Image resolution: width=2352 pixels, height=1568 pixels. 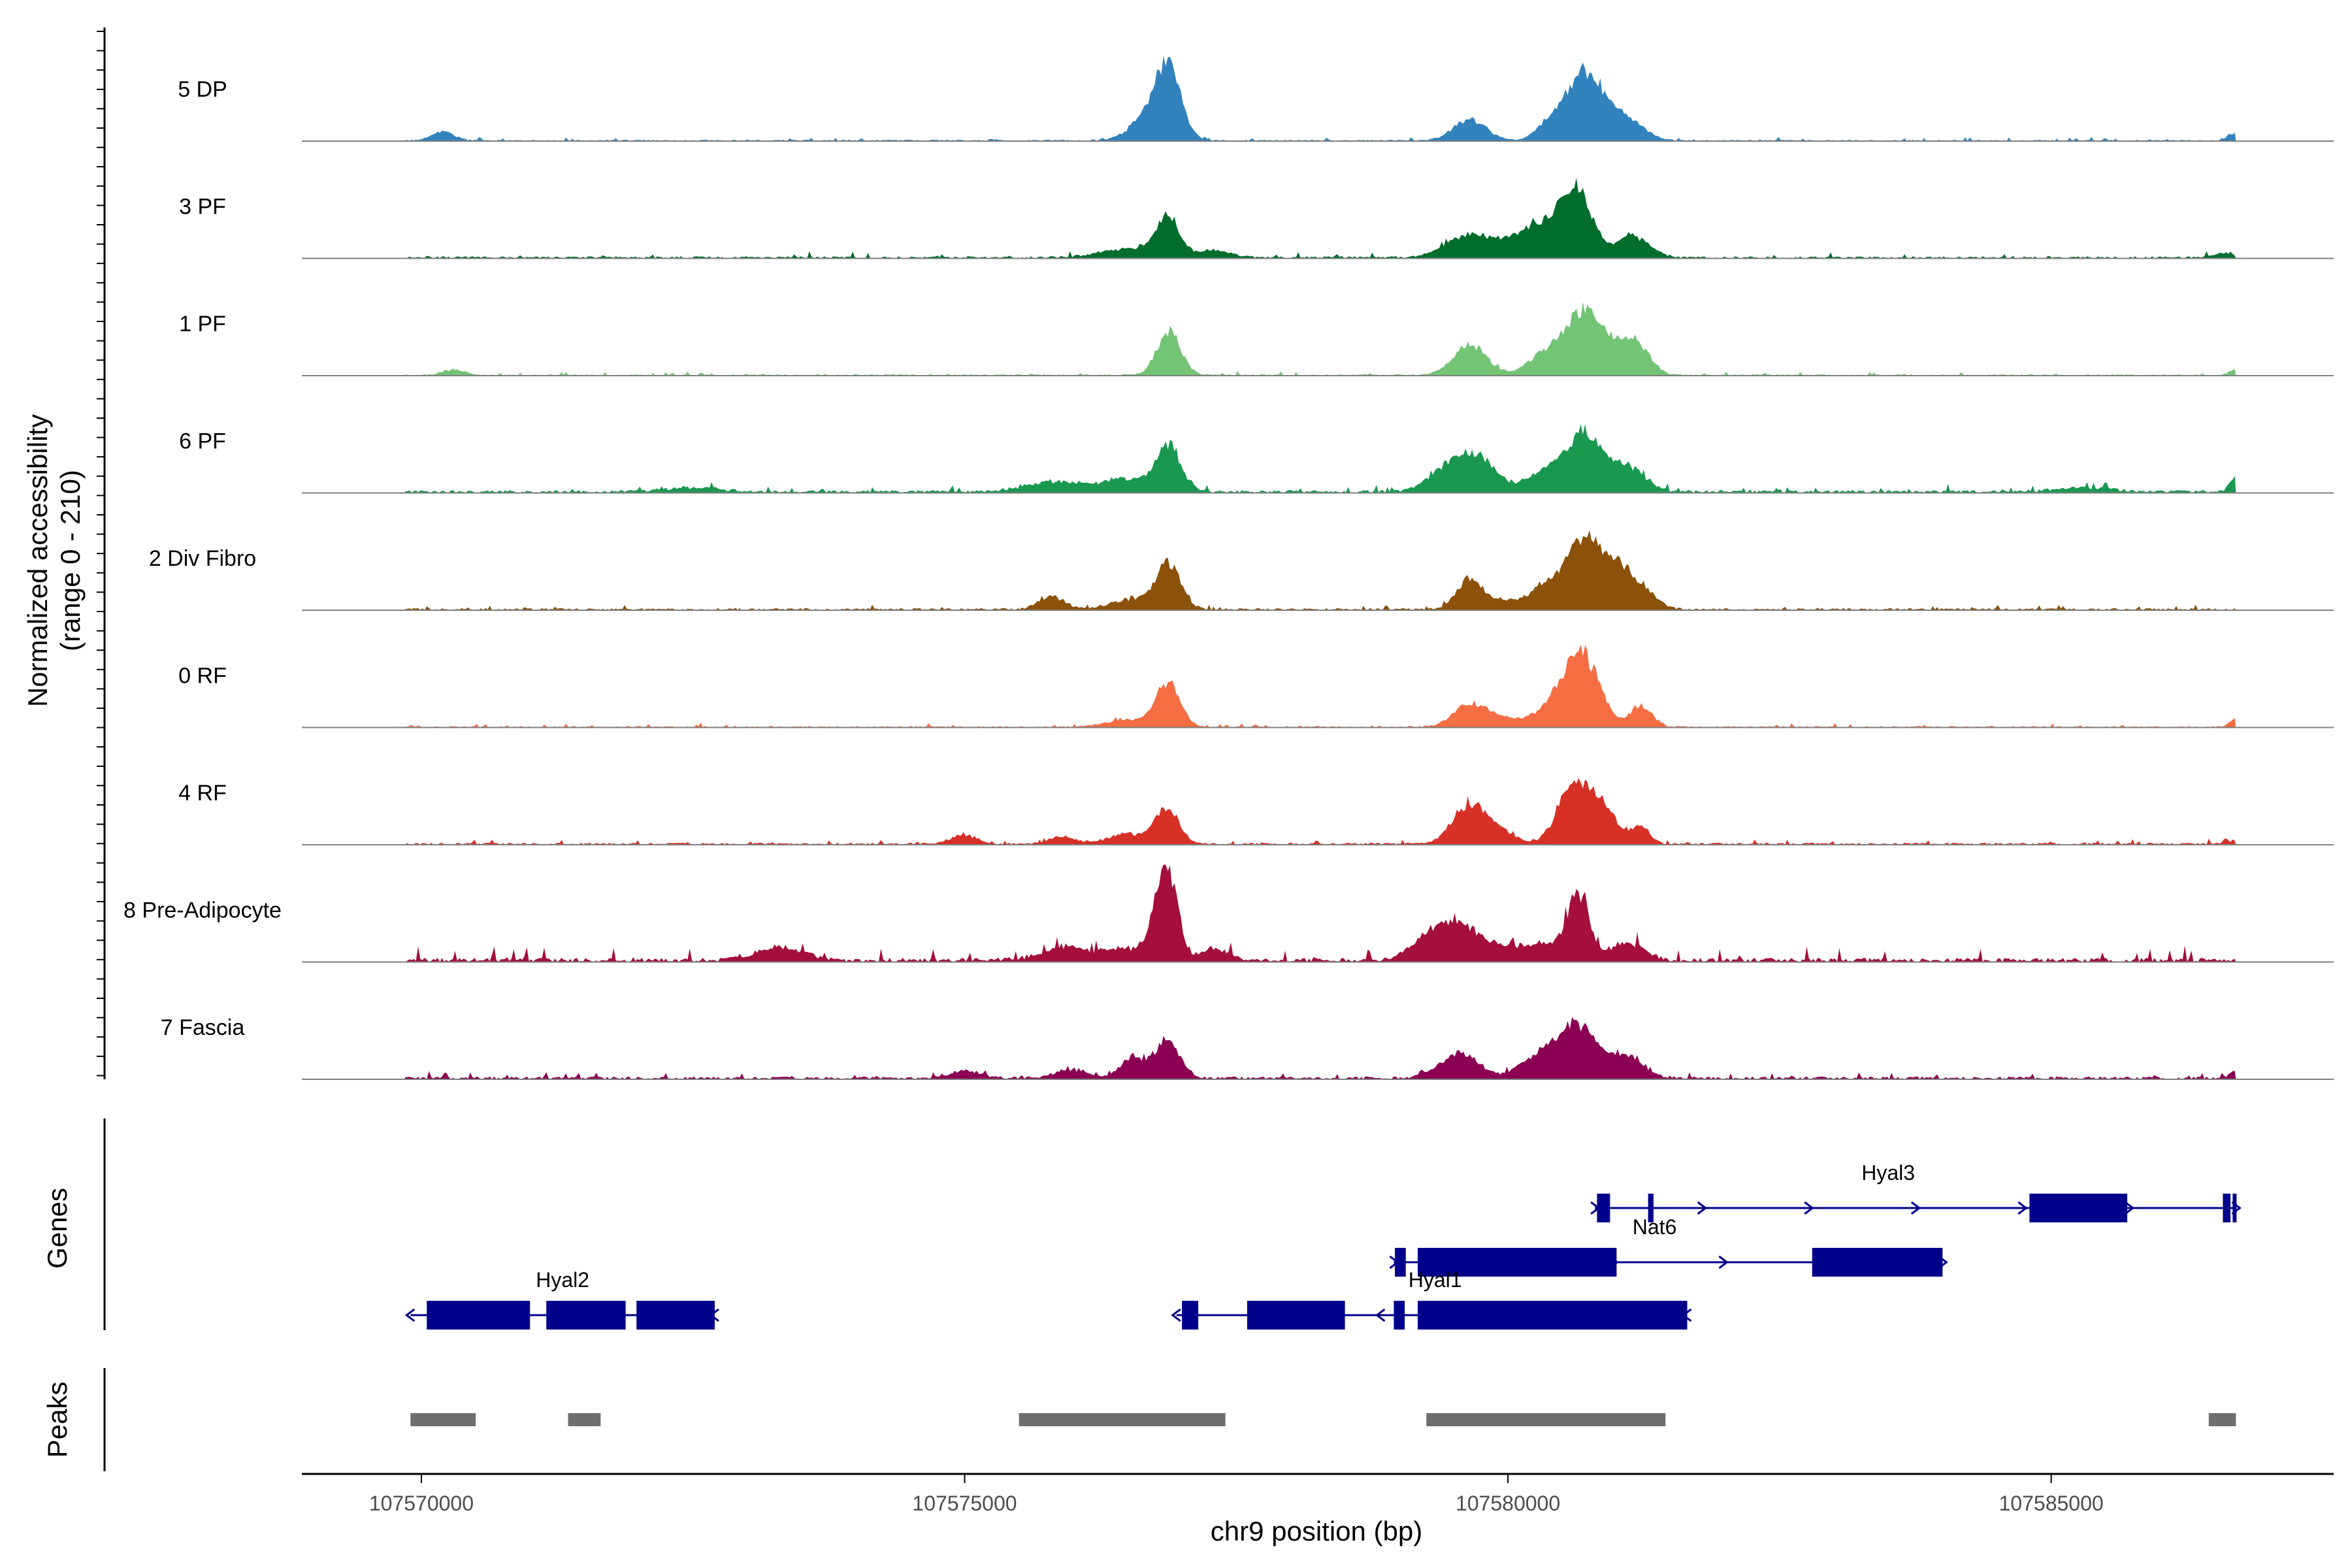 I want to click on gene-label-hyal1: Hyal1, so click(x=1435, y=1280).